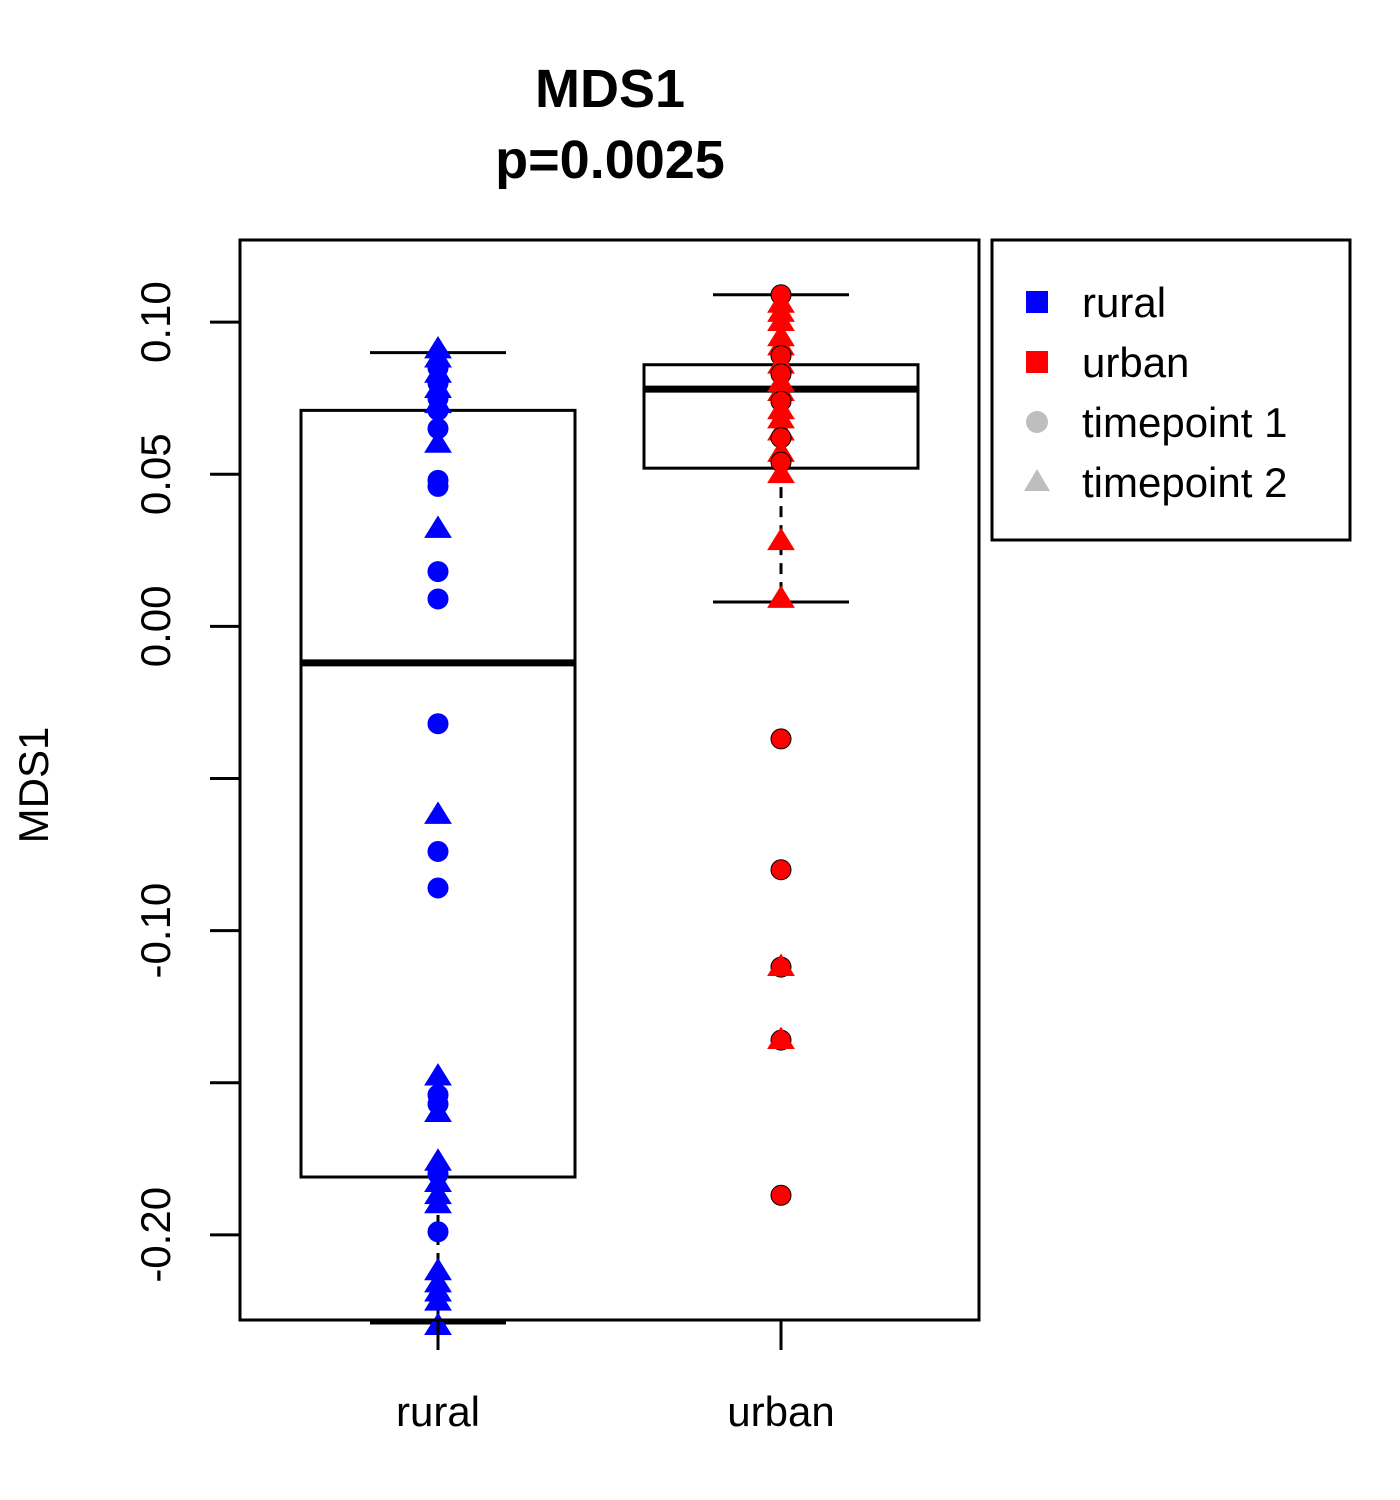 The width and height of the screenshot is (1400, 1500). Describe the element at coordinates (610, 160) in the screenshot. I see `chart-subtitle: p=0.0025` at that location.